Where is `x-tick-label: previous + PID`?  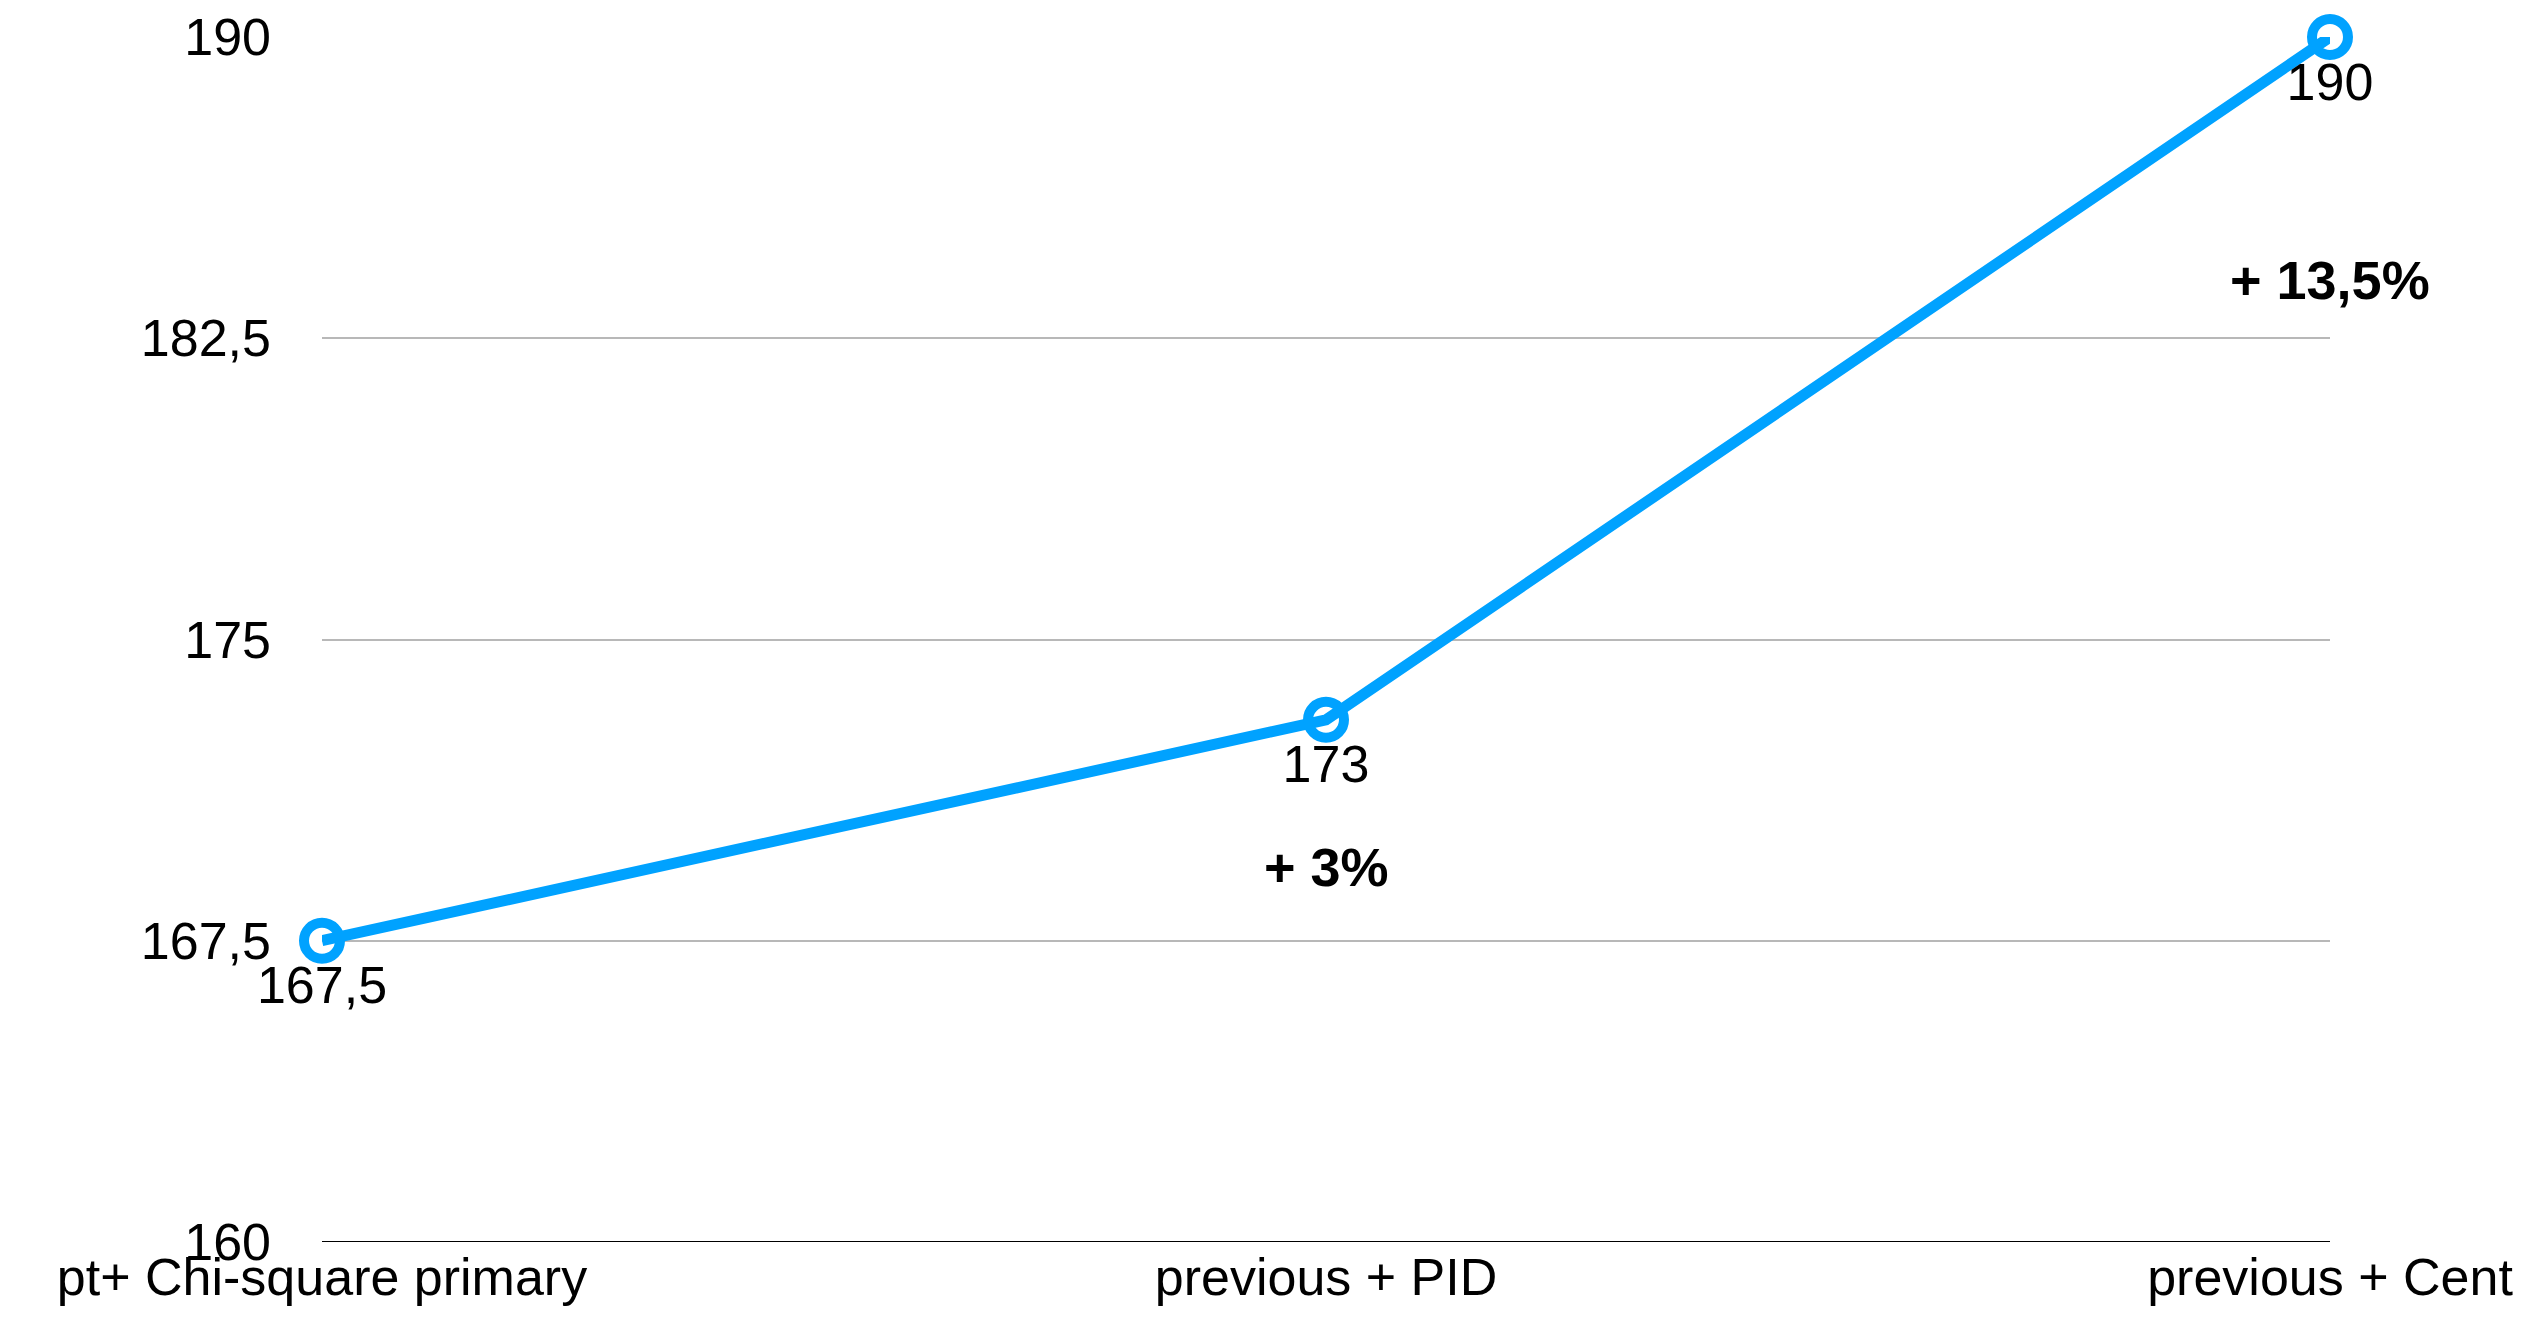 x-tick-label: previous + PID is located at coordinates (1326, 1277).